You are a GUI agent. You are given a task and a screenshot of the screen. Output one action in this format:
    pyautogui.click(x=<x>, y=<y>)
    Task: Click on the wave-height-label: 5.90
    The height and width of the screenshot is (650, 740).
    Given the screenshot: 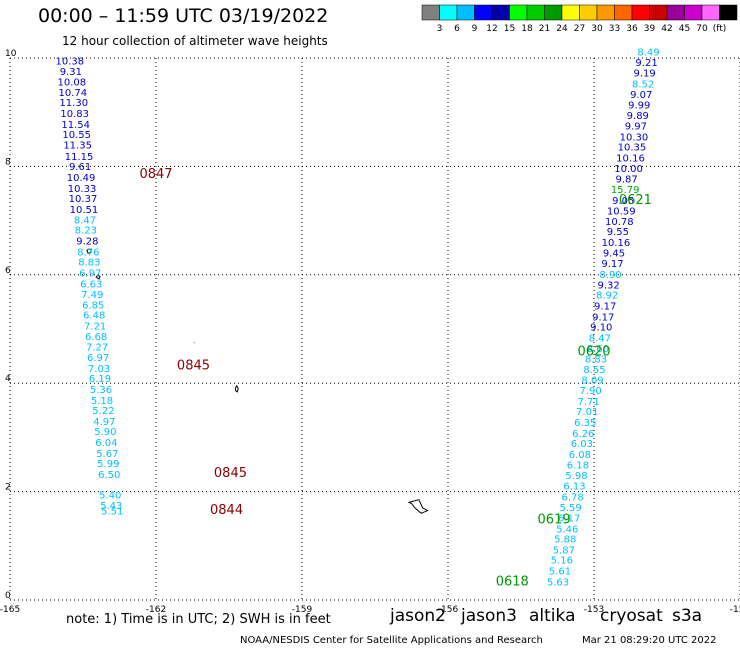 What is the action you would take?
    pyautogui.click(x=105, y=432)
    